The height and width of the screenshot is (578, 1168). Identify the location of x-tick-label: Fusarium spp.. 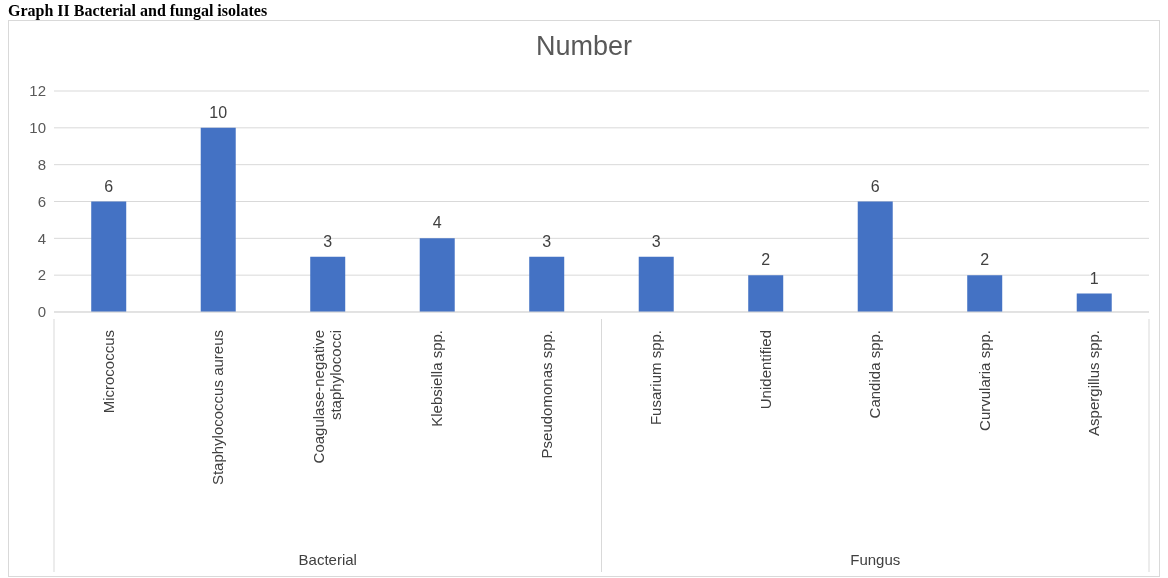
(656, 378).